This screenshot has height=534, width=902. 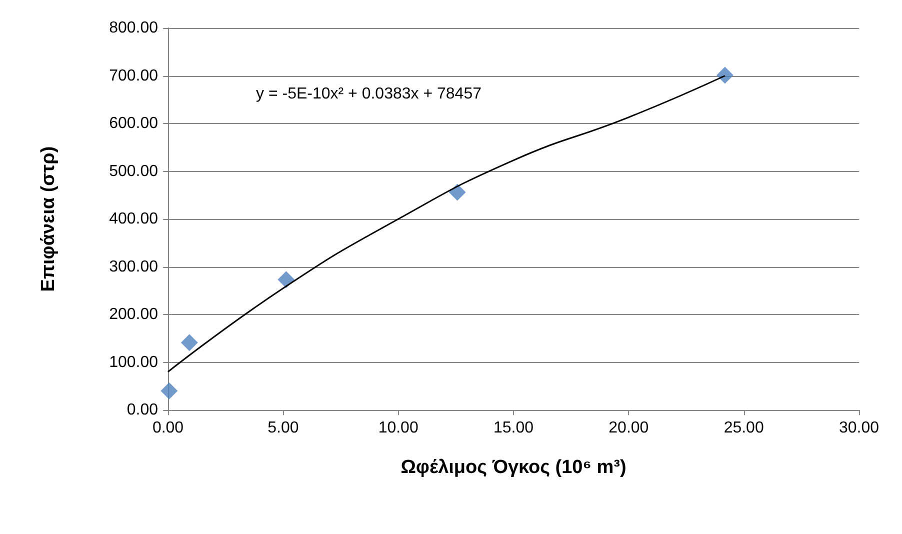 What do you see at coordinates (859, 428) in the screenshot?
I see `x-tick-label: 30.00` at bounding box center [859, 428].